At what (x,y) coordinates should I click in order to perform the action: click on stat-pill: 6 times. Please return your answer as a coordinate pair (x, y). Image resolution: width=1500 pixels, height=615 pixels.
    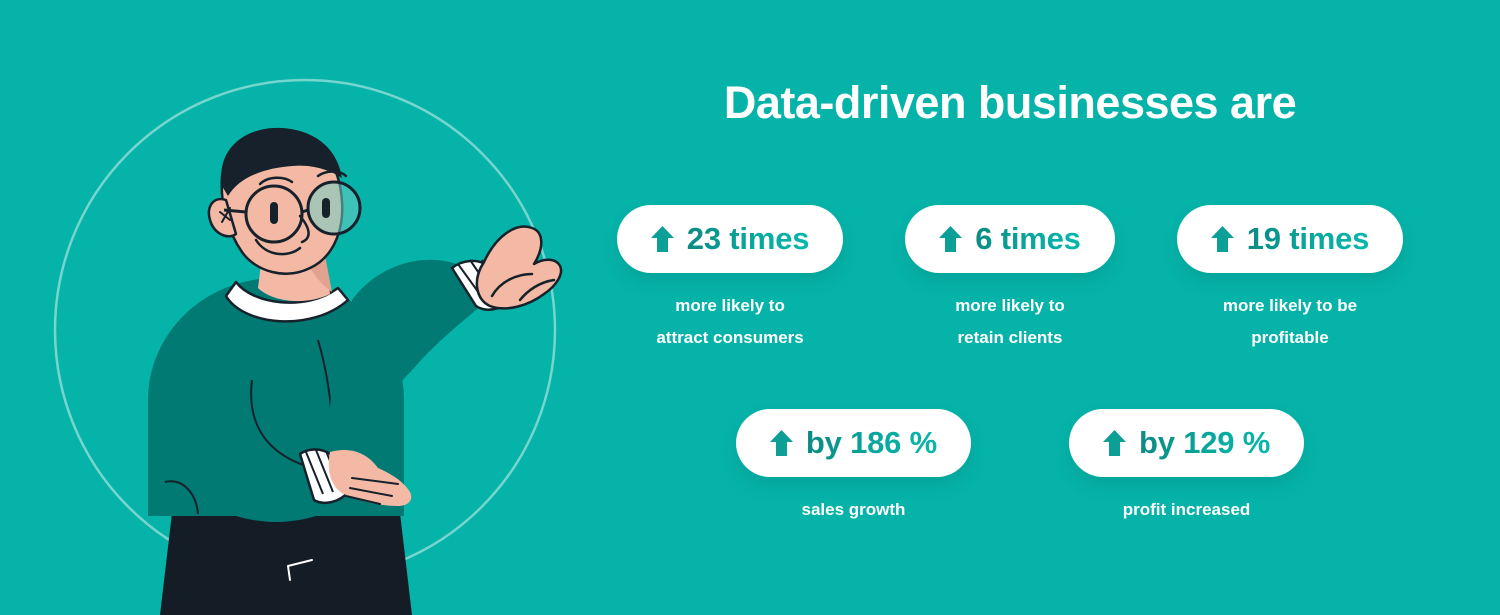
    Looking at the image, I should click on (1010, 239).